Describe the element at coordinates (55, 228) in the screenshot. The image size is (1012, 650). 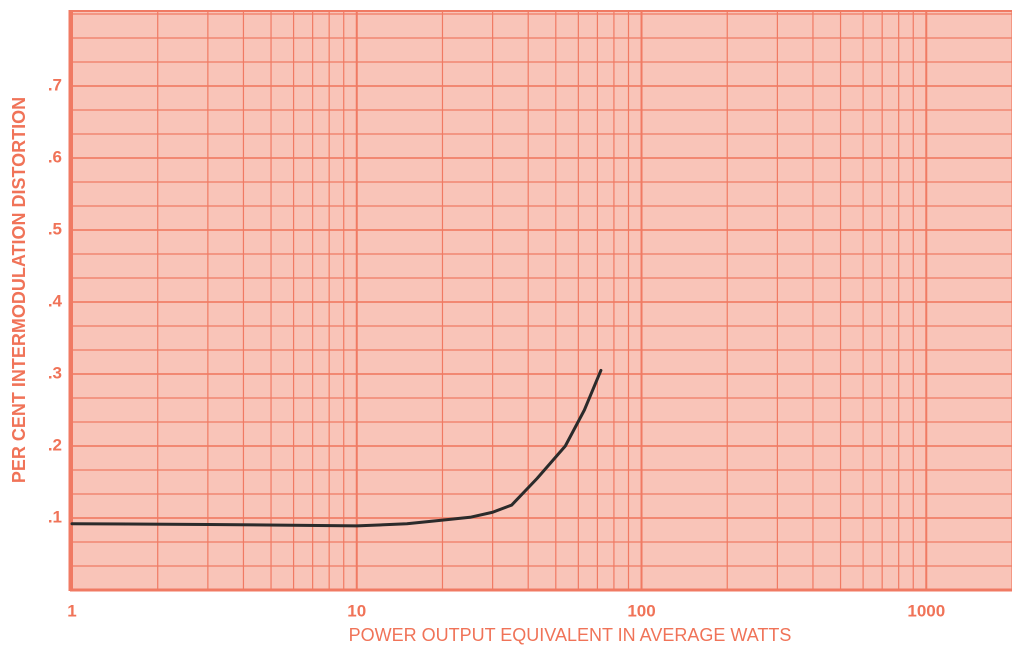
I see `y-tick-label: .5` at that location.